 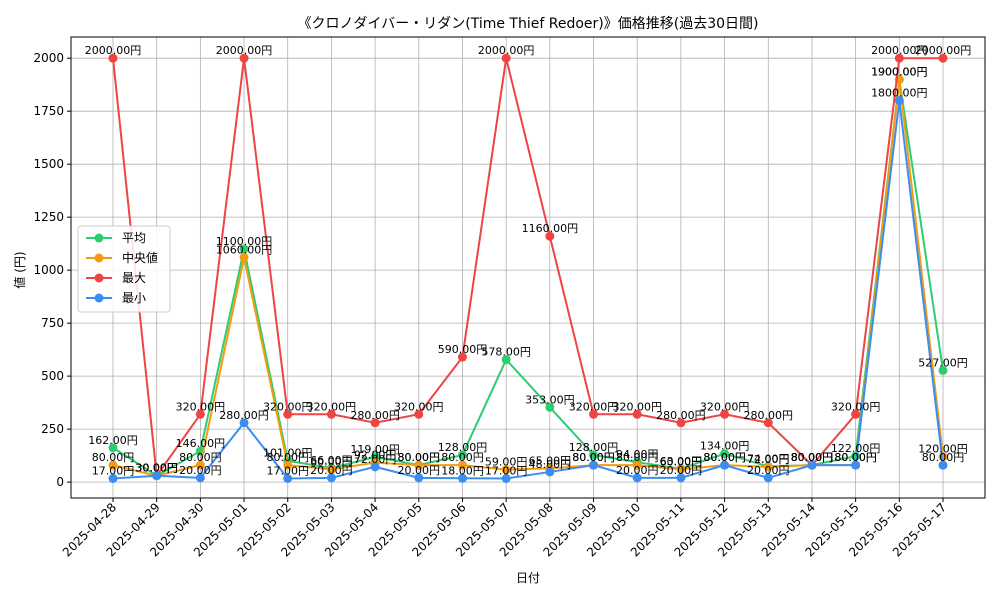 I want to click on data-label: 92.00円, so click(x=375, y=455).